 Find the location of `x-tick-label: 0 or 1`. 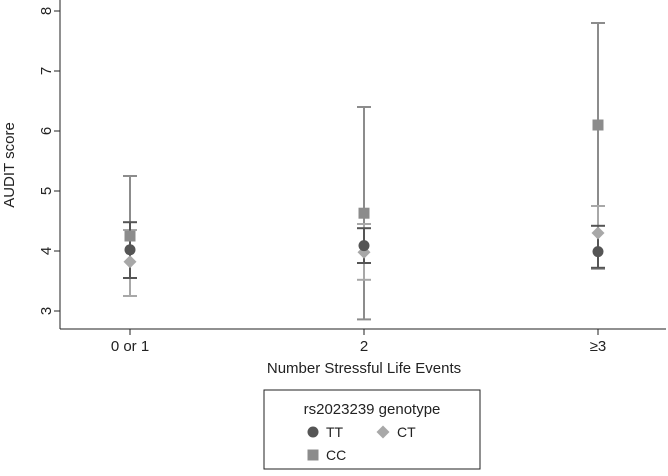

x-tick-label: 0 or 1 is located at coordinates (130, 346).